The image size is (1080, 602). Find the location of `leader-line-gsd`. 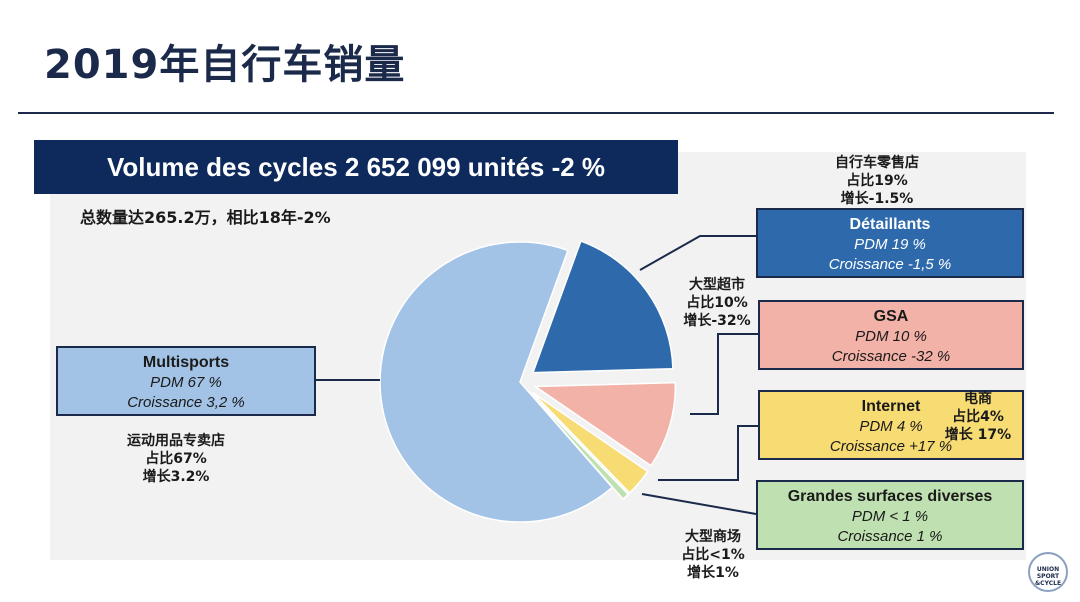

leader-line-gsd is located at coordinates (699, 504).